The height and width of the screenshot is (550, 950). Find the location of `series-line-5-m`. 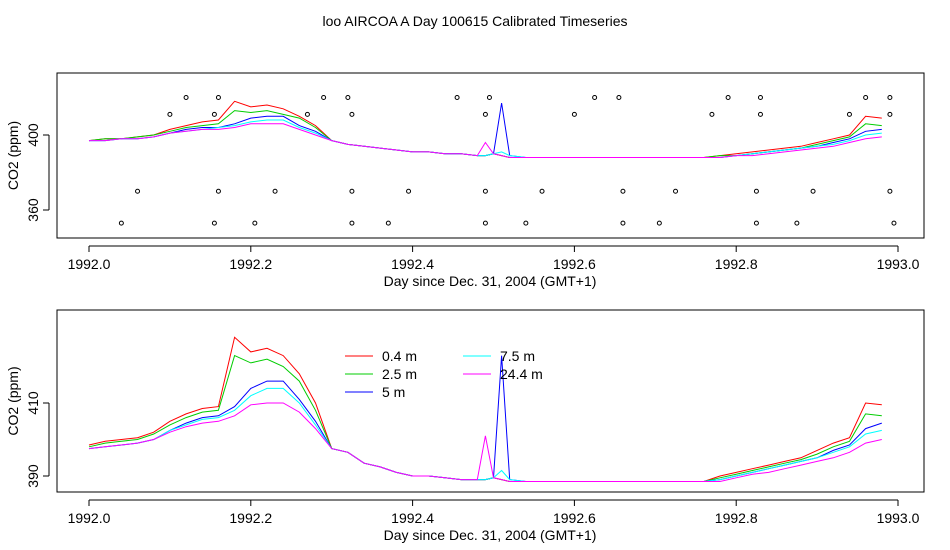

series-line-5-m is located at coordinates (485, 130).